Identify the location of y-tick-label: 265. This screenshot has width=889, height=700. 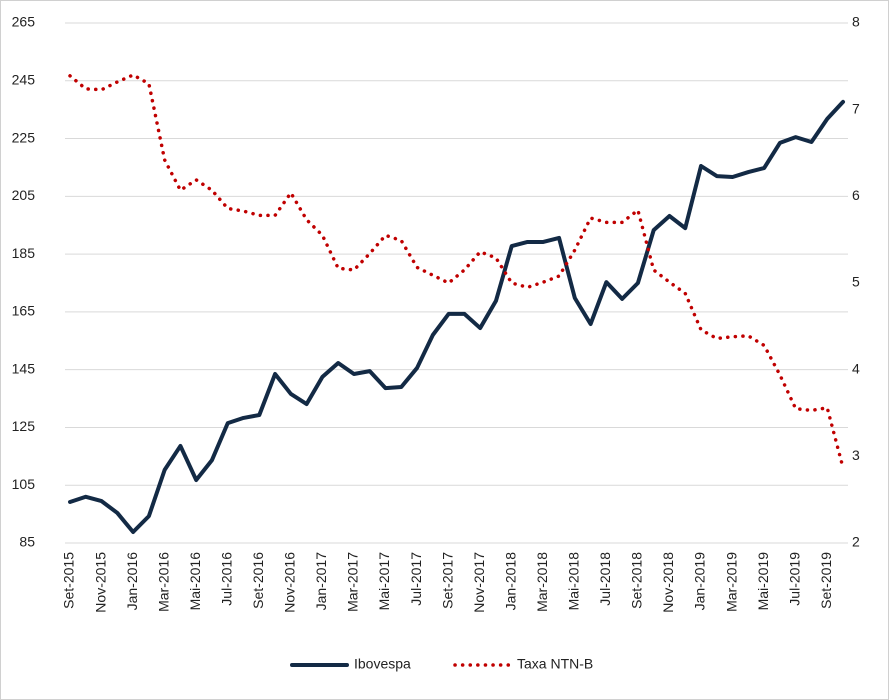
(24, 22).